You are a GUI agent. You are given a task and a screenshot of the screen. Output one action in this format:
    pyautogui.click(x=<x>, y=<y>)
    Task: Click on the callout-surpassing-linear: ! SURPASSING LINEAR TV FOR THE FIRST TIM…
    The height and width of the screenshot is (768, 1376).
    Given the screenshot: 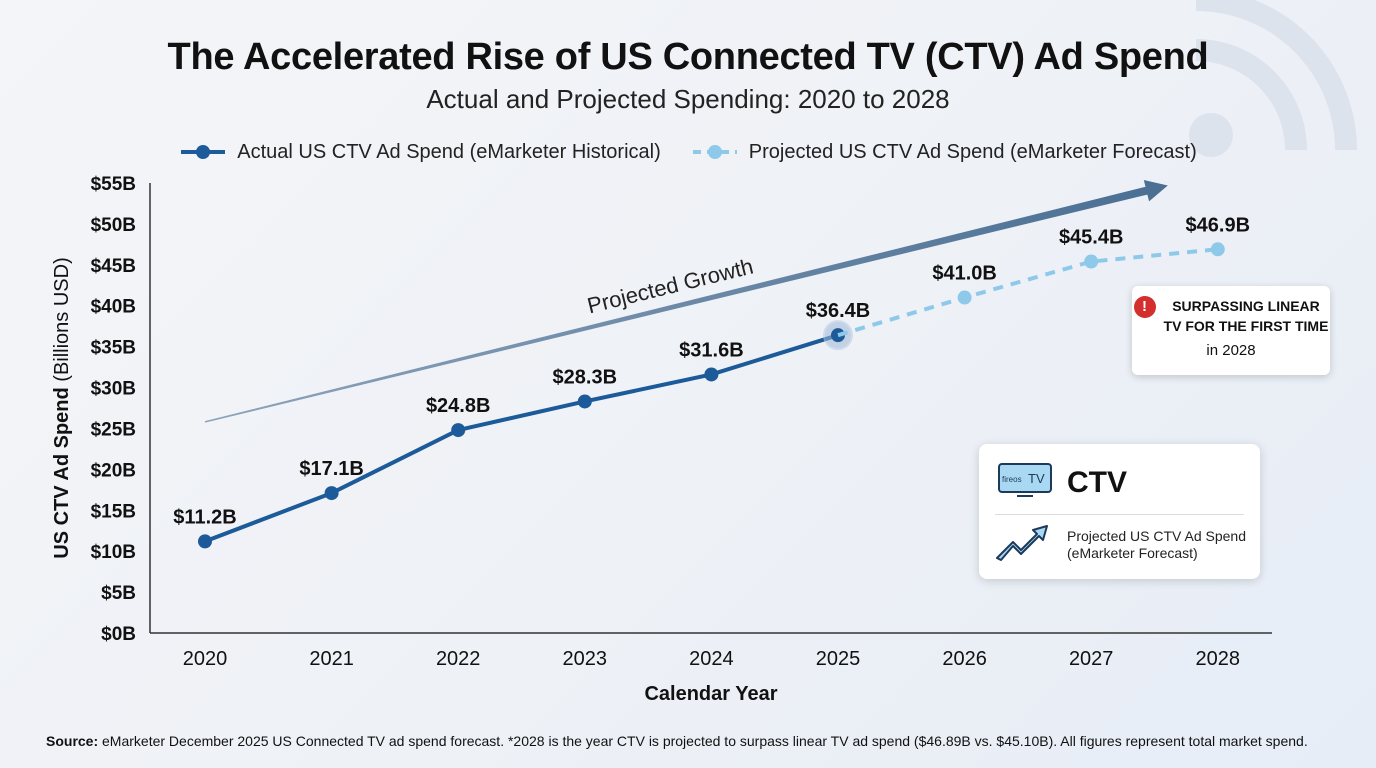 What is the action you would take?
    pyautogui.click(x=1231, y=330)
    